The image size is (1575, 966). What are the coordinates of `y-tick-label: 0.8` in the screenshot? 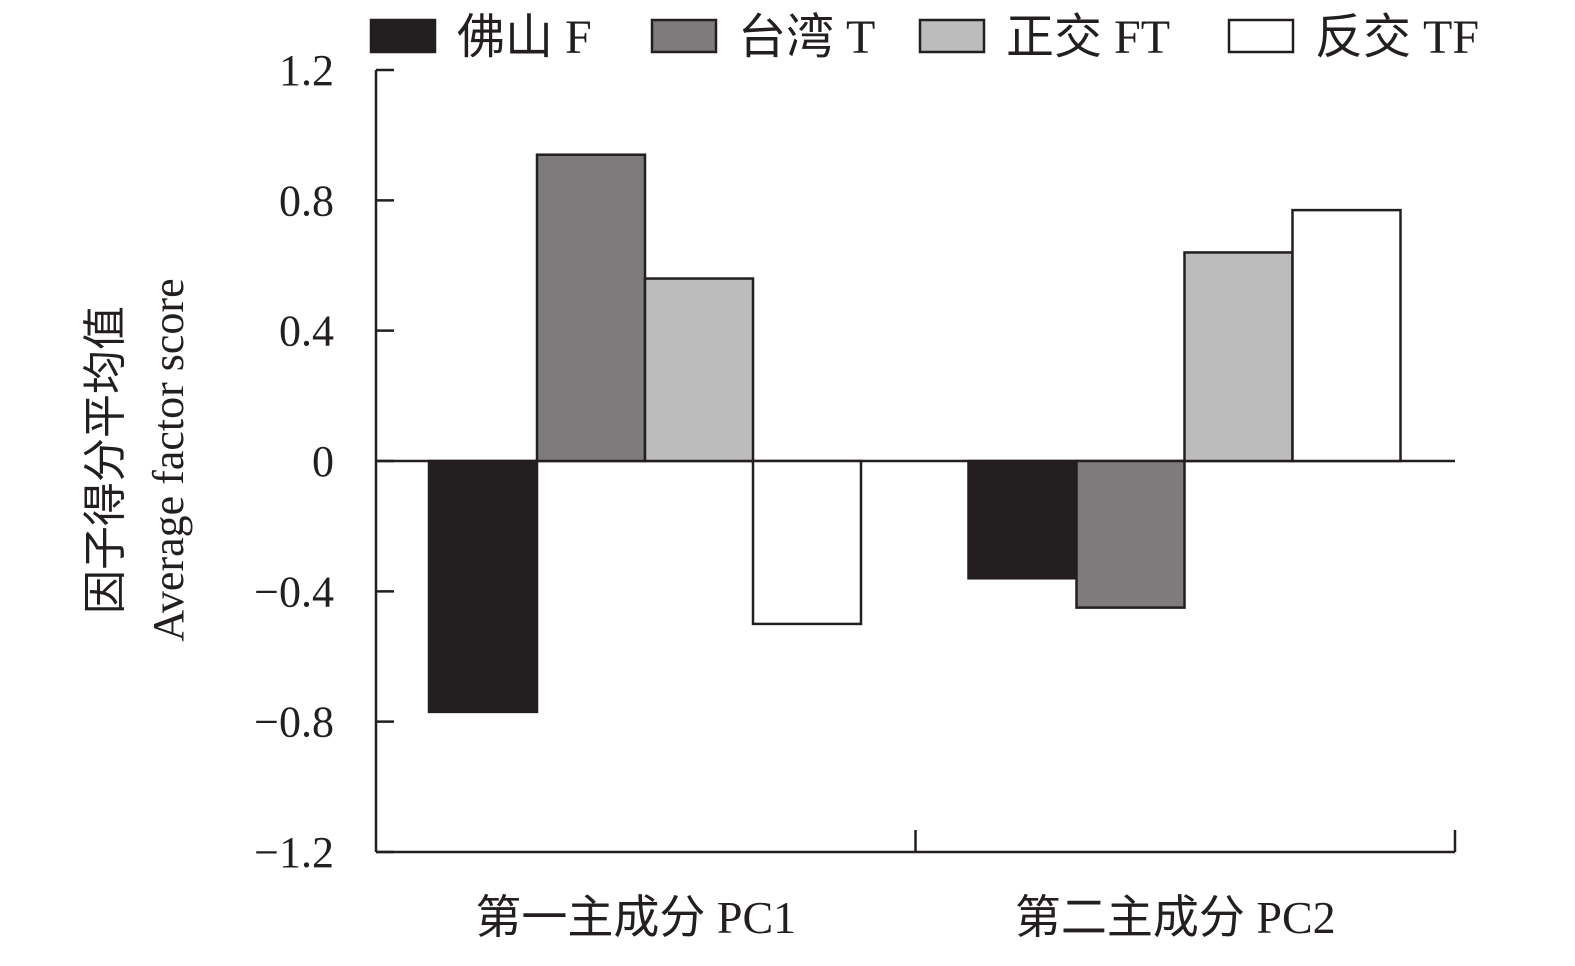 It's located at (306, 200).